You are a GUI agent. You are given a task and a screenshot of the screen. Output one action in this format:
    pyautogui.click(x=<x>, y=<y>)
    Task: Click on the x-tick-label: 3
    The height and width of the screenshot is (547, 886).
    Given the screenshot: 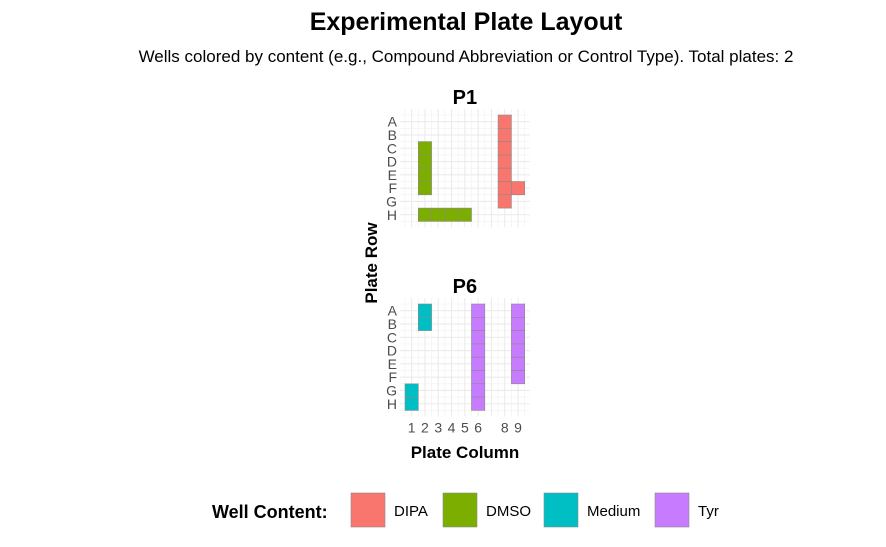 What is the action you would take?
    pyautogui.click(x=438, y=427)
    